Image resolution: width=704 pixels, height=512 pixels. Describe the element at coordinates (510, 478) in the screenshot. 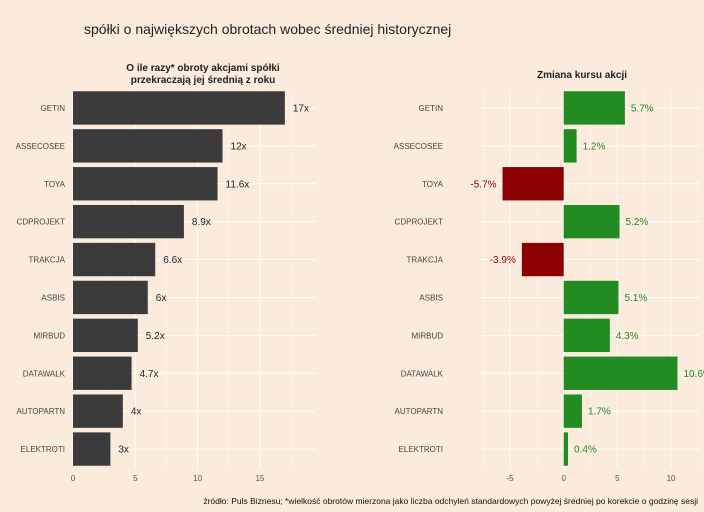

I see `x-tick-label: -5` at that location.